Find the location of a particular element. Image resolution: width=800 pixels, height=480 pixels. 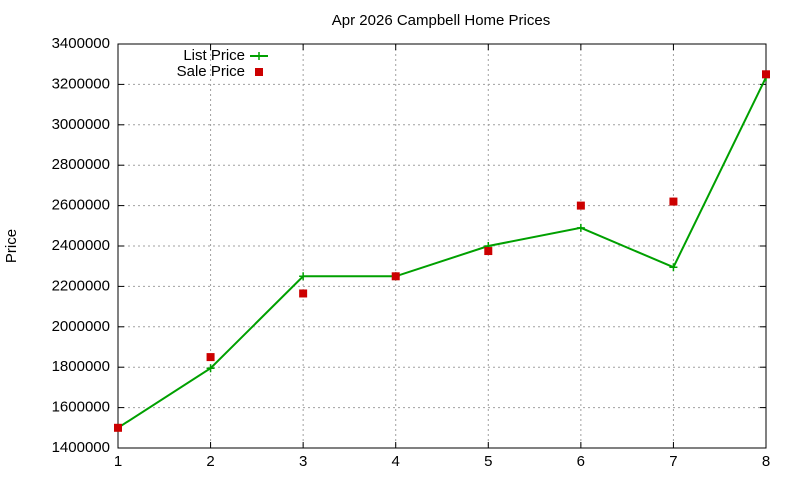

y-tick-label: 3000000 is located at coordinates (81, 124).